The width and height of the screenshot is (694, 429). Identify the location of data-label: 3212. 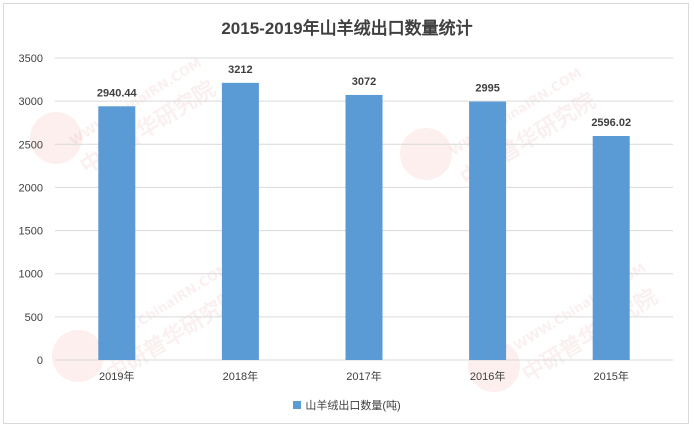
(240, 70).